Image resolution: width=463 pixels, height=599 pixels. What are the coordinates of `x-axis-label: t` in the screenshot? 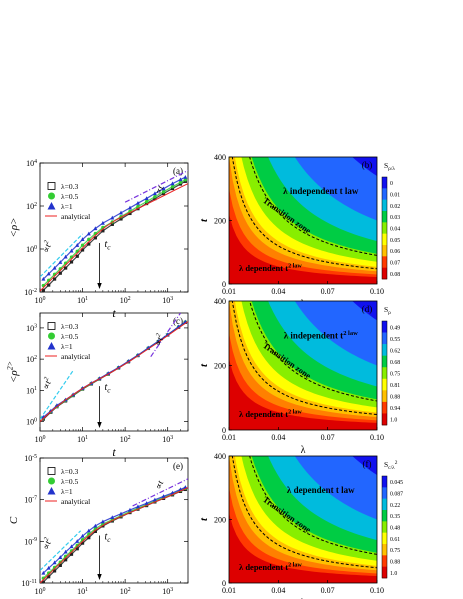 It's located at (114, 598).